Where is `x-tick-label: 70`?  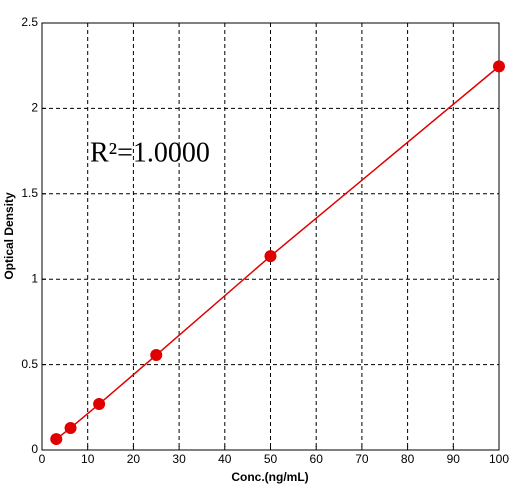
x-tick-label: 70 is located at coordinates (362, 459).